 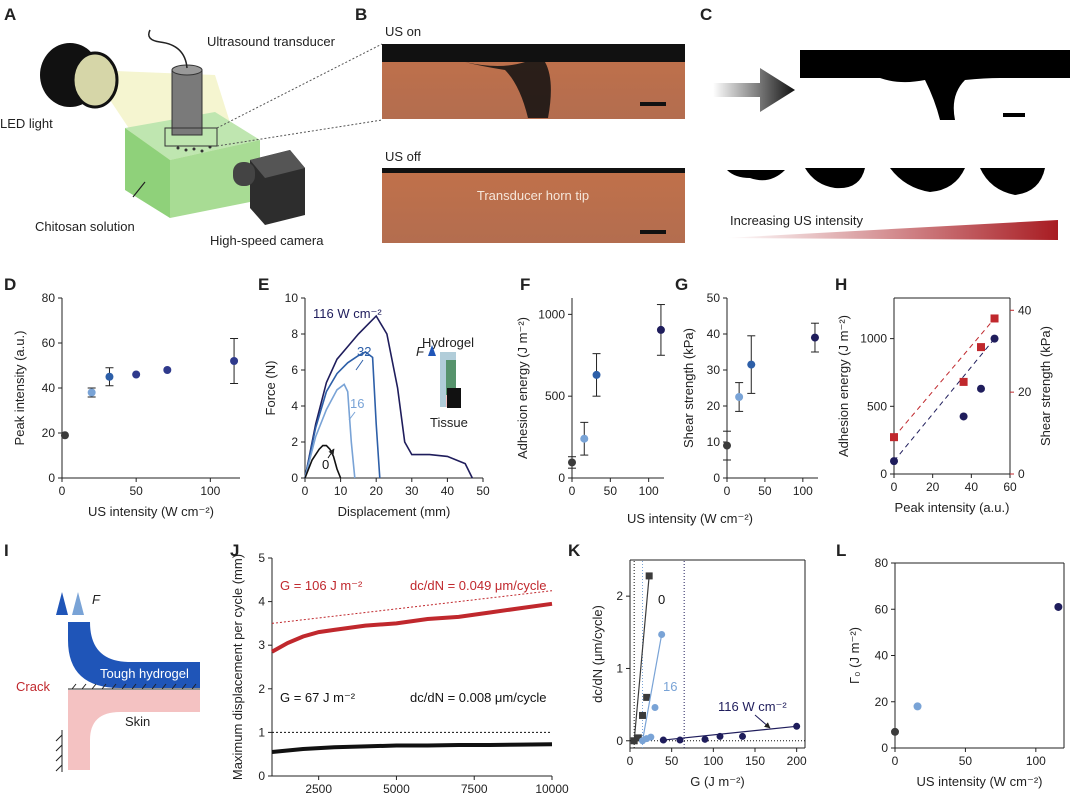 What do you see at coordinates (108, 682) in the screenshot?
I see `panel-i-schematic: F Tough hydrogel Crack Skin` at bounding box center [108, 682].